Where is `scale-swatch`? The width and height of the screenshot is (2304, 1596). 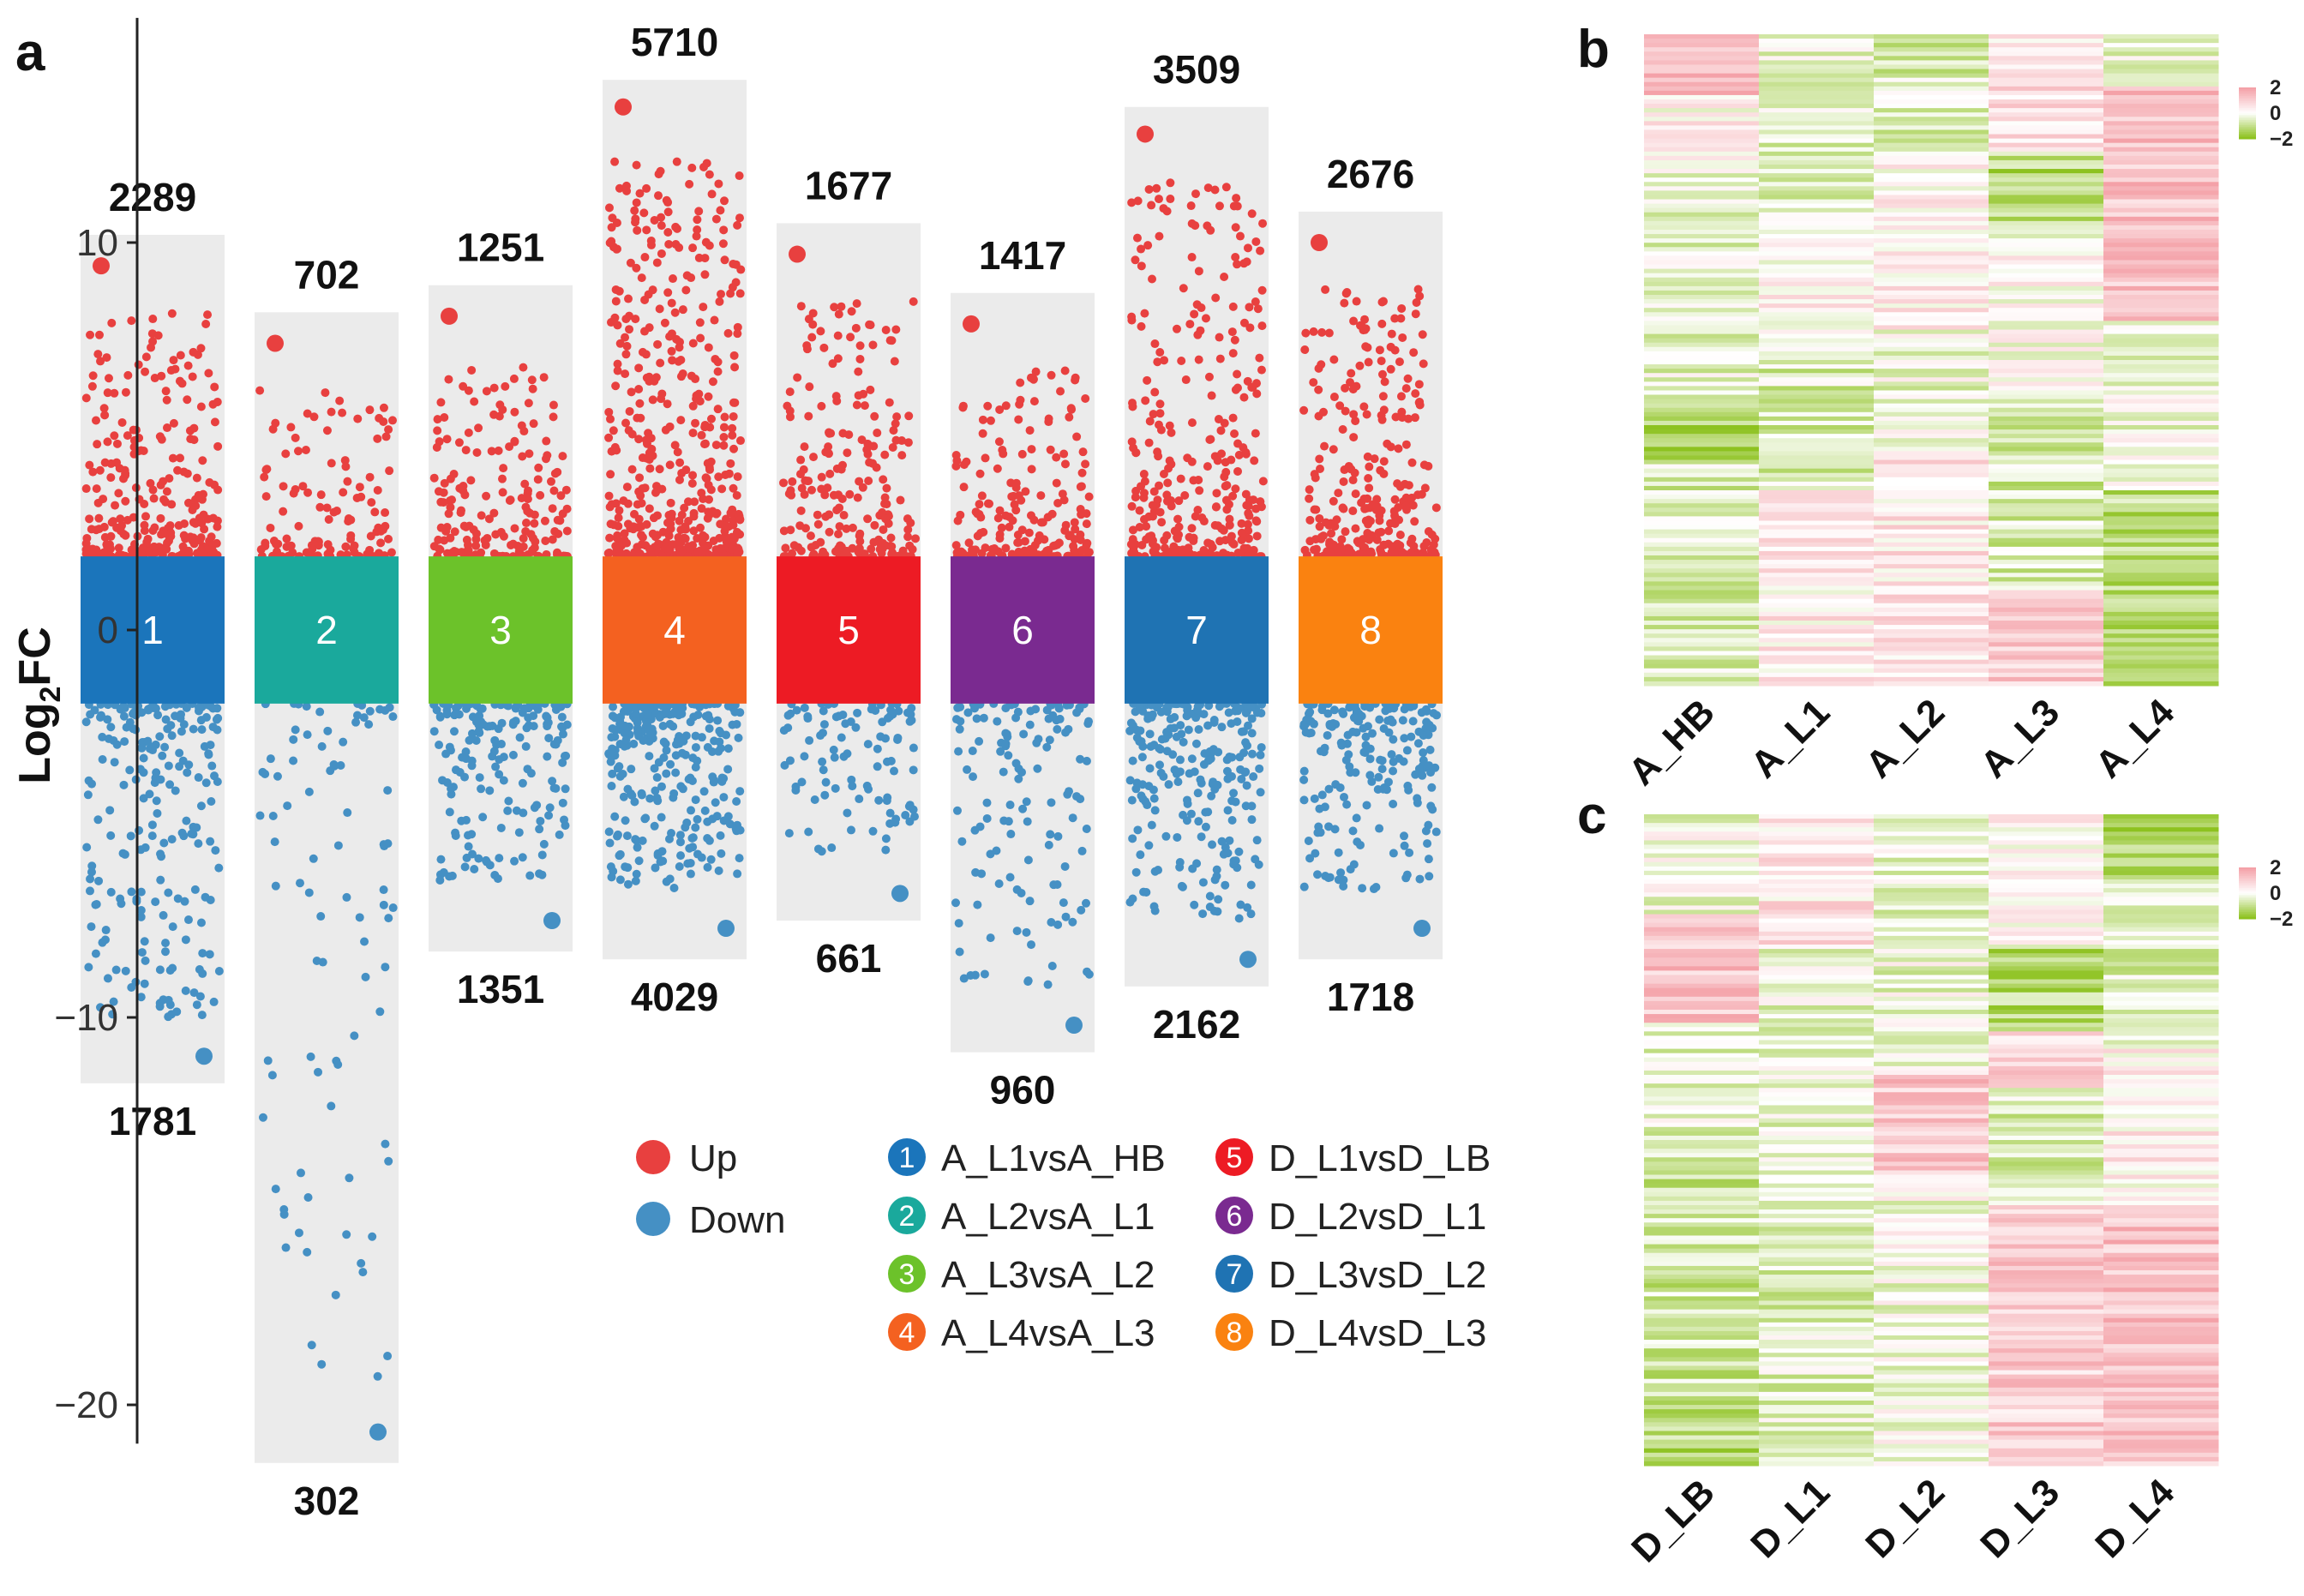
scale-swatch is located at coordinates (2247, 131).